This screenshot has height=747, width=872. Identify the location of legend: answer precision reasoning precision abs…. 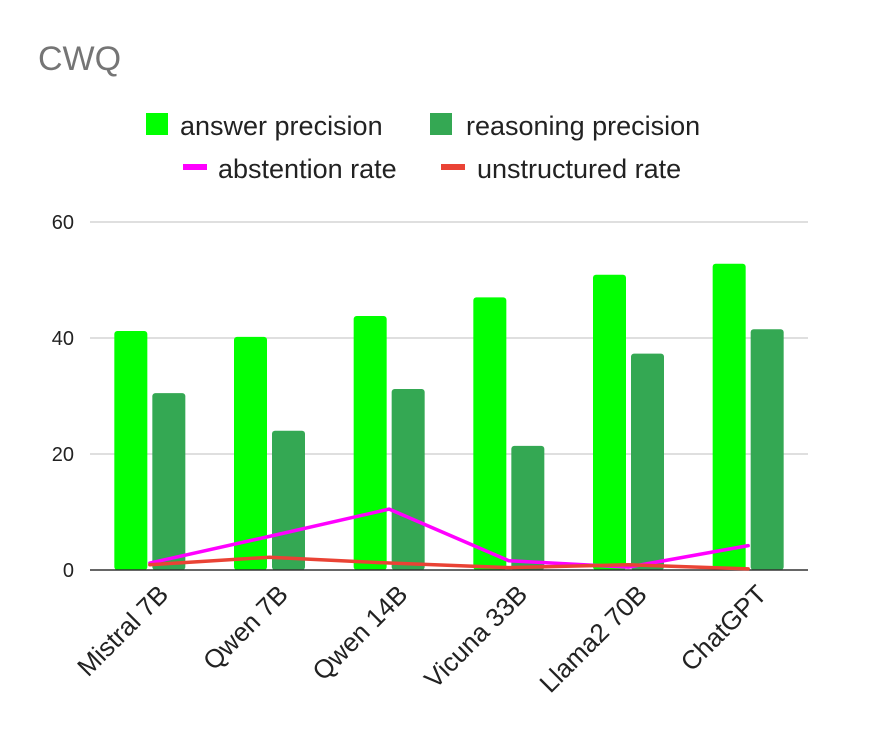
(423, 147).